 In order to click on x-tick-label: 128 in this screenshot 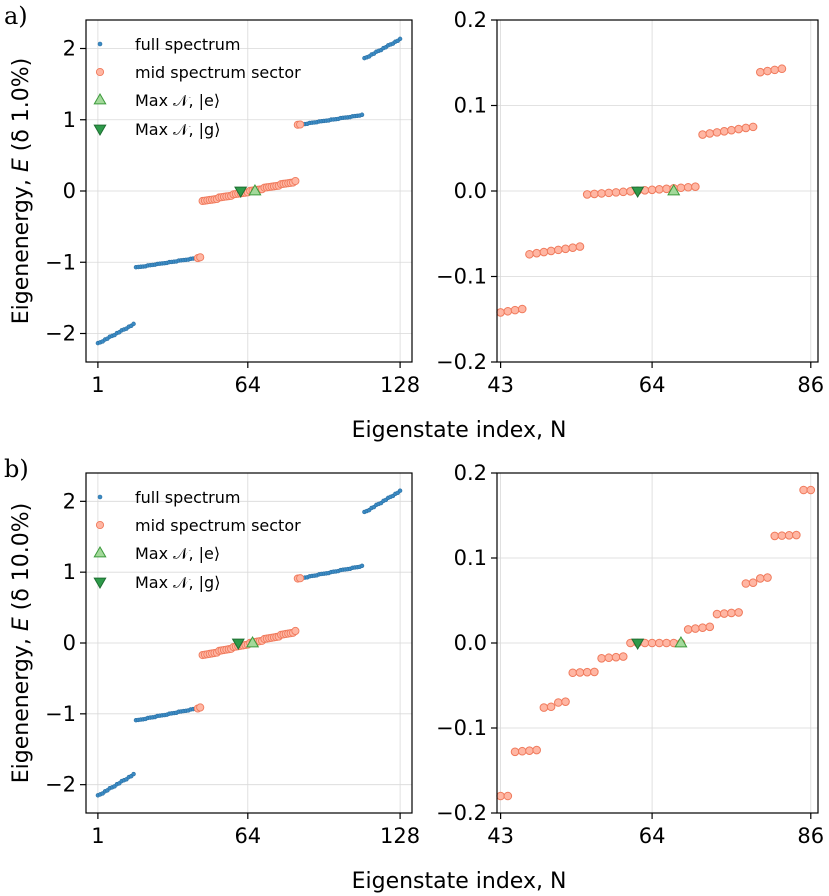, I will do `click(400, 836)`.